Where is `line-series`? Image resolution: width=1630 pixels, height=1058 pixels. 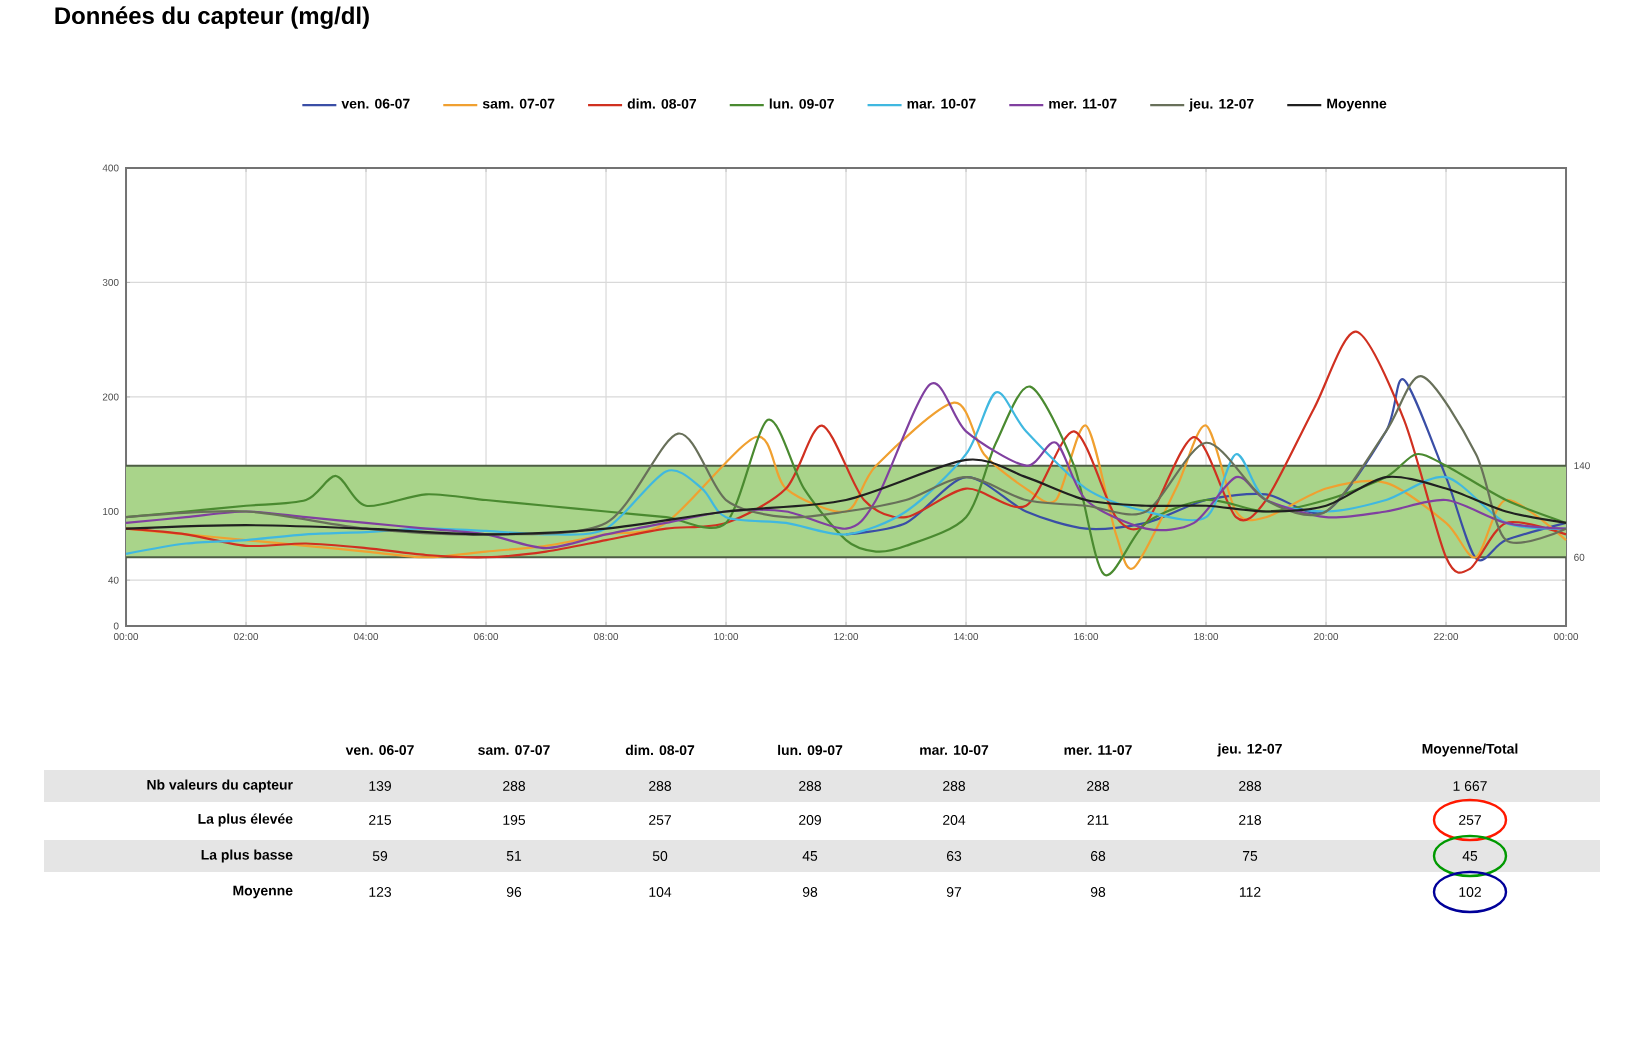 line-series is located at coordinates (846, 497).